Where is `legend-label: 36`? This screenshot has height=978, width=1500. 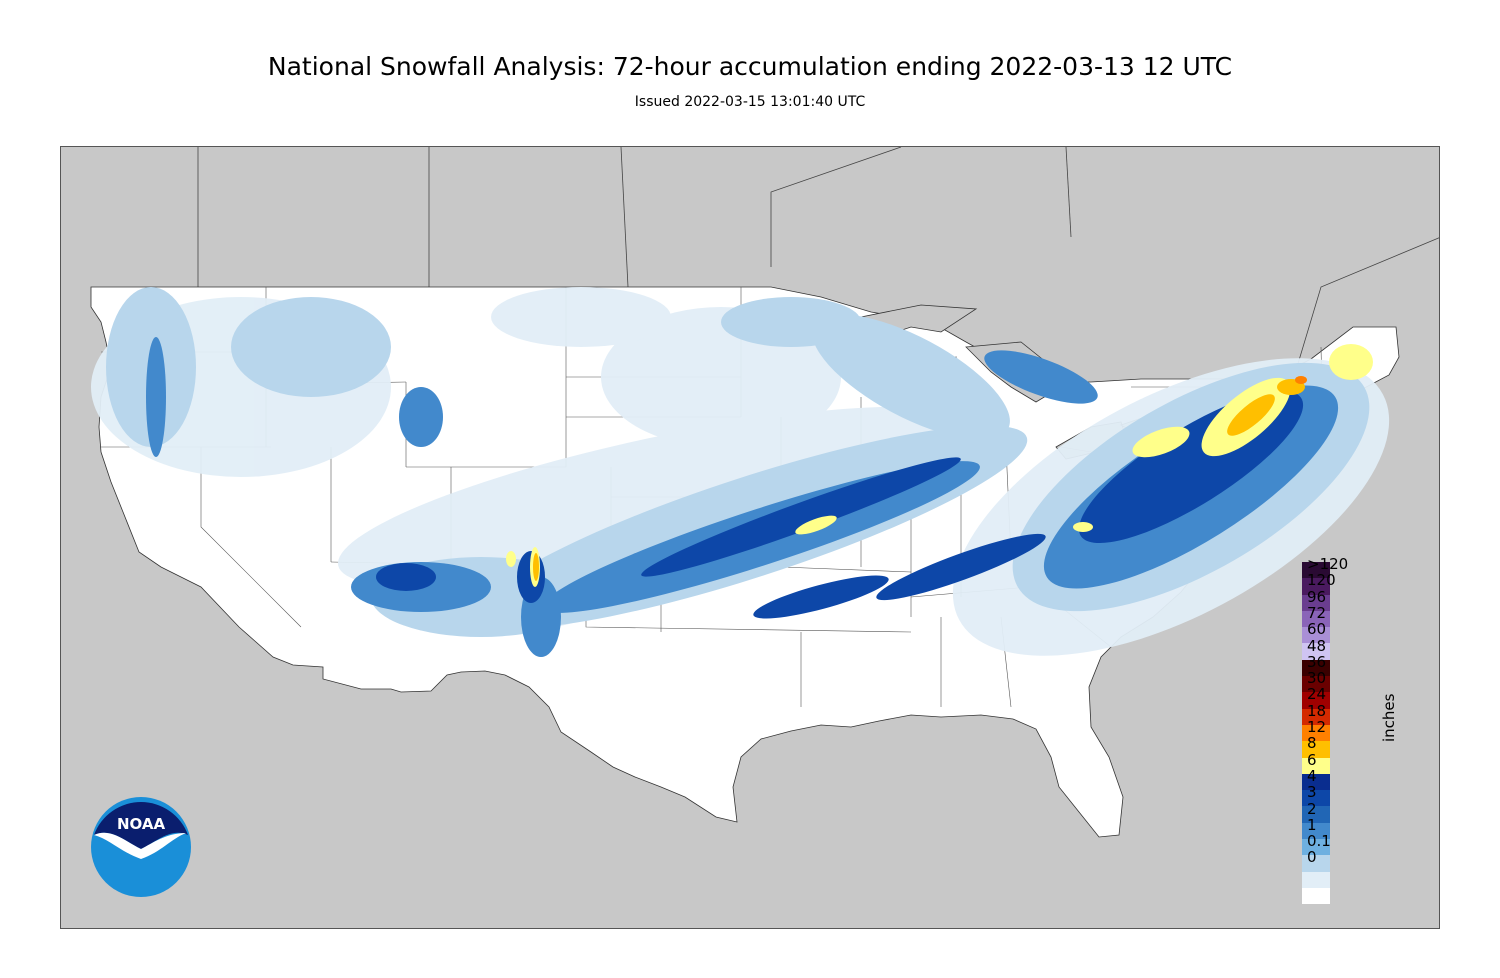
legend-label: 36 is located at coordinates (1317, 661).